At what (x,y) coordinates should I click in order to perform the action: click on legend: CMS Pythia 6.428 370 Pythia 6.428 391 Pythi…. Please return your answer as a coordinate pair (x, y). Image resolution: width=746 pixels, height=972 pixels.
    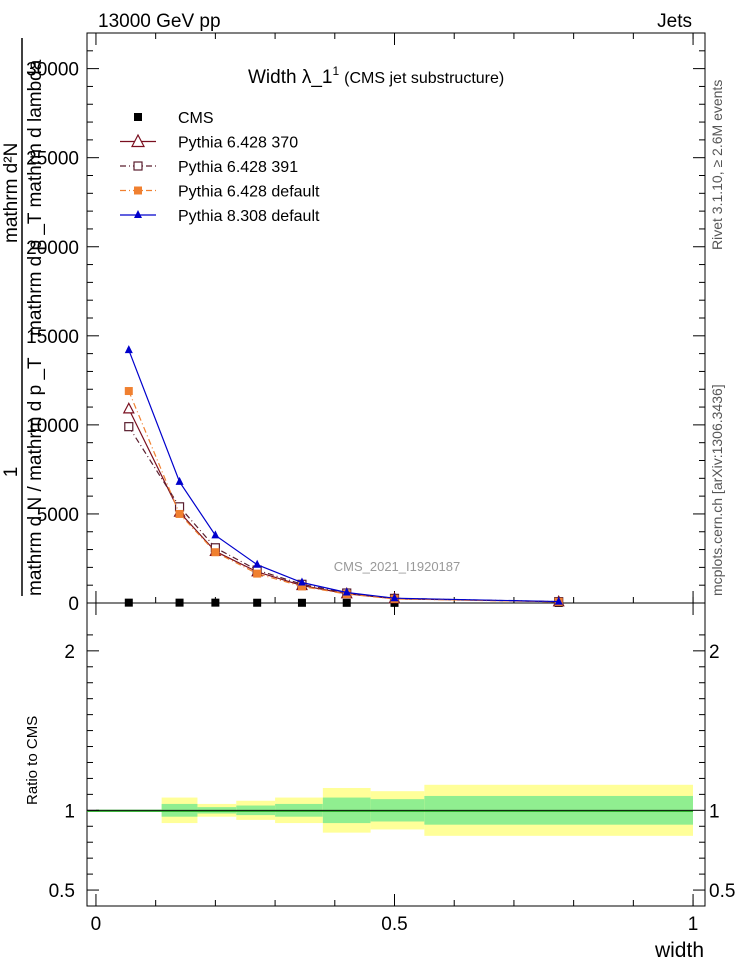
    Looking at the image, I should click on (220, 167).